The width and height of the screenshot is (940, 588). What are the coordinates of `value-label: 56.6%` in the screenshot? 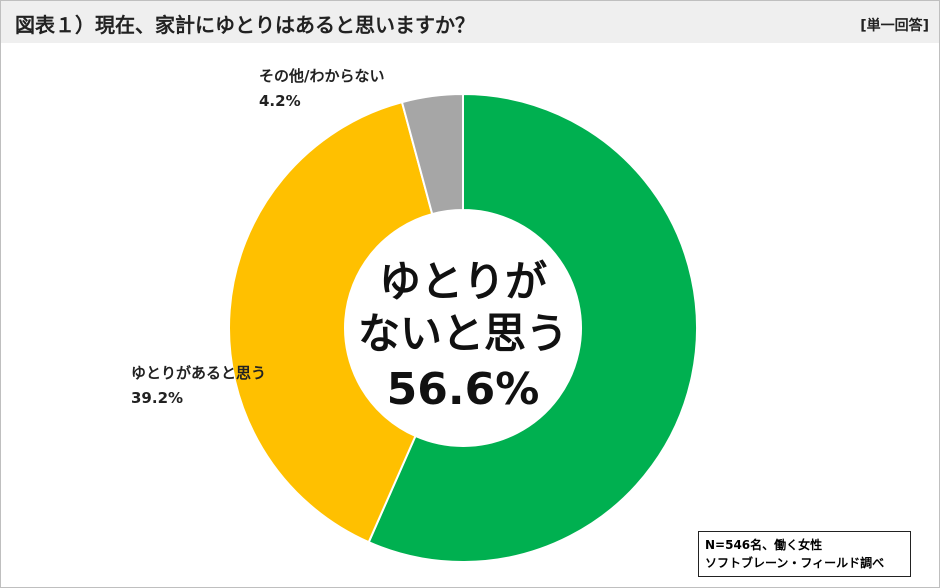 It's located at (463, 389).